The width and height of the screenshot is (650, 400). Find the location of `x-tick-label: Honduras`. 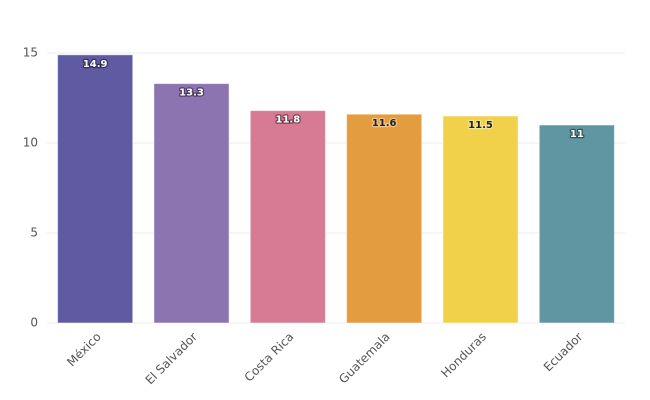

x-tick-label: Honduras is located at coordinates (463, 355).